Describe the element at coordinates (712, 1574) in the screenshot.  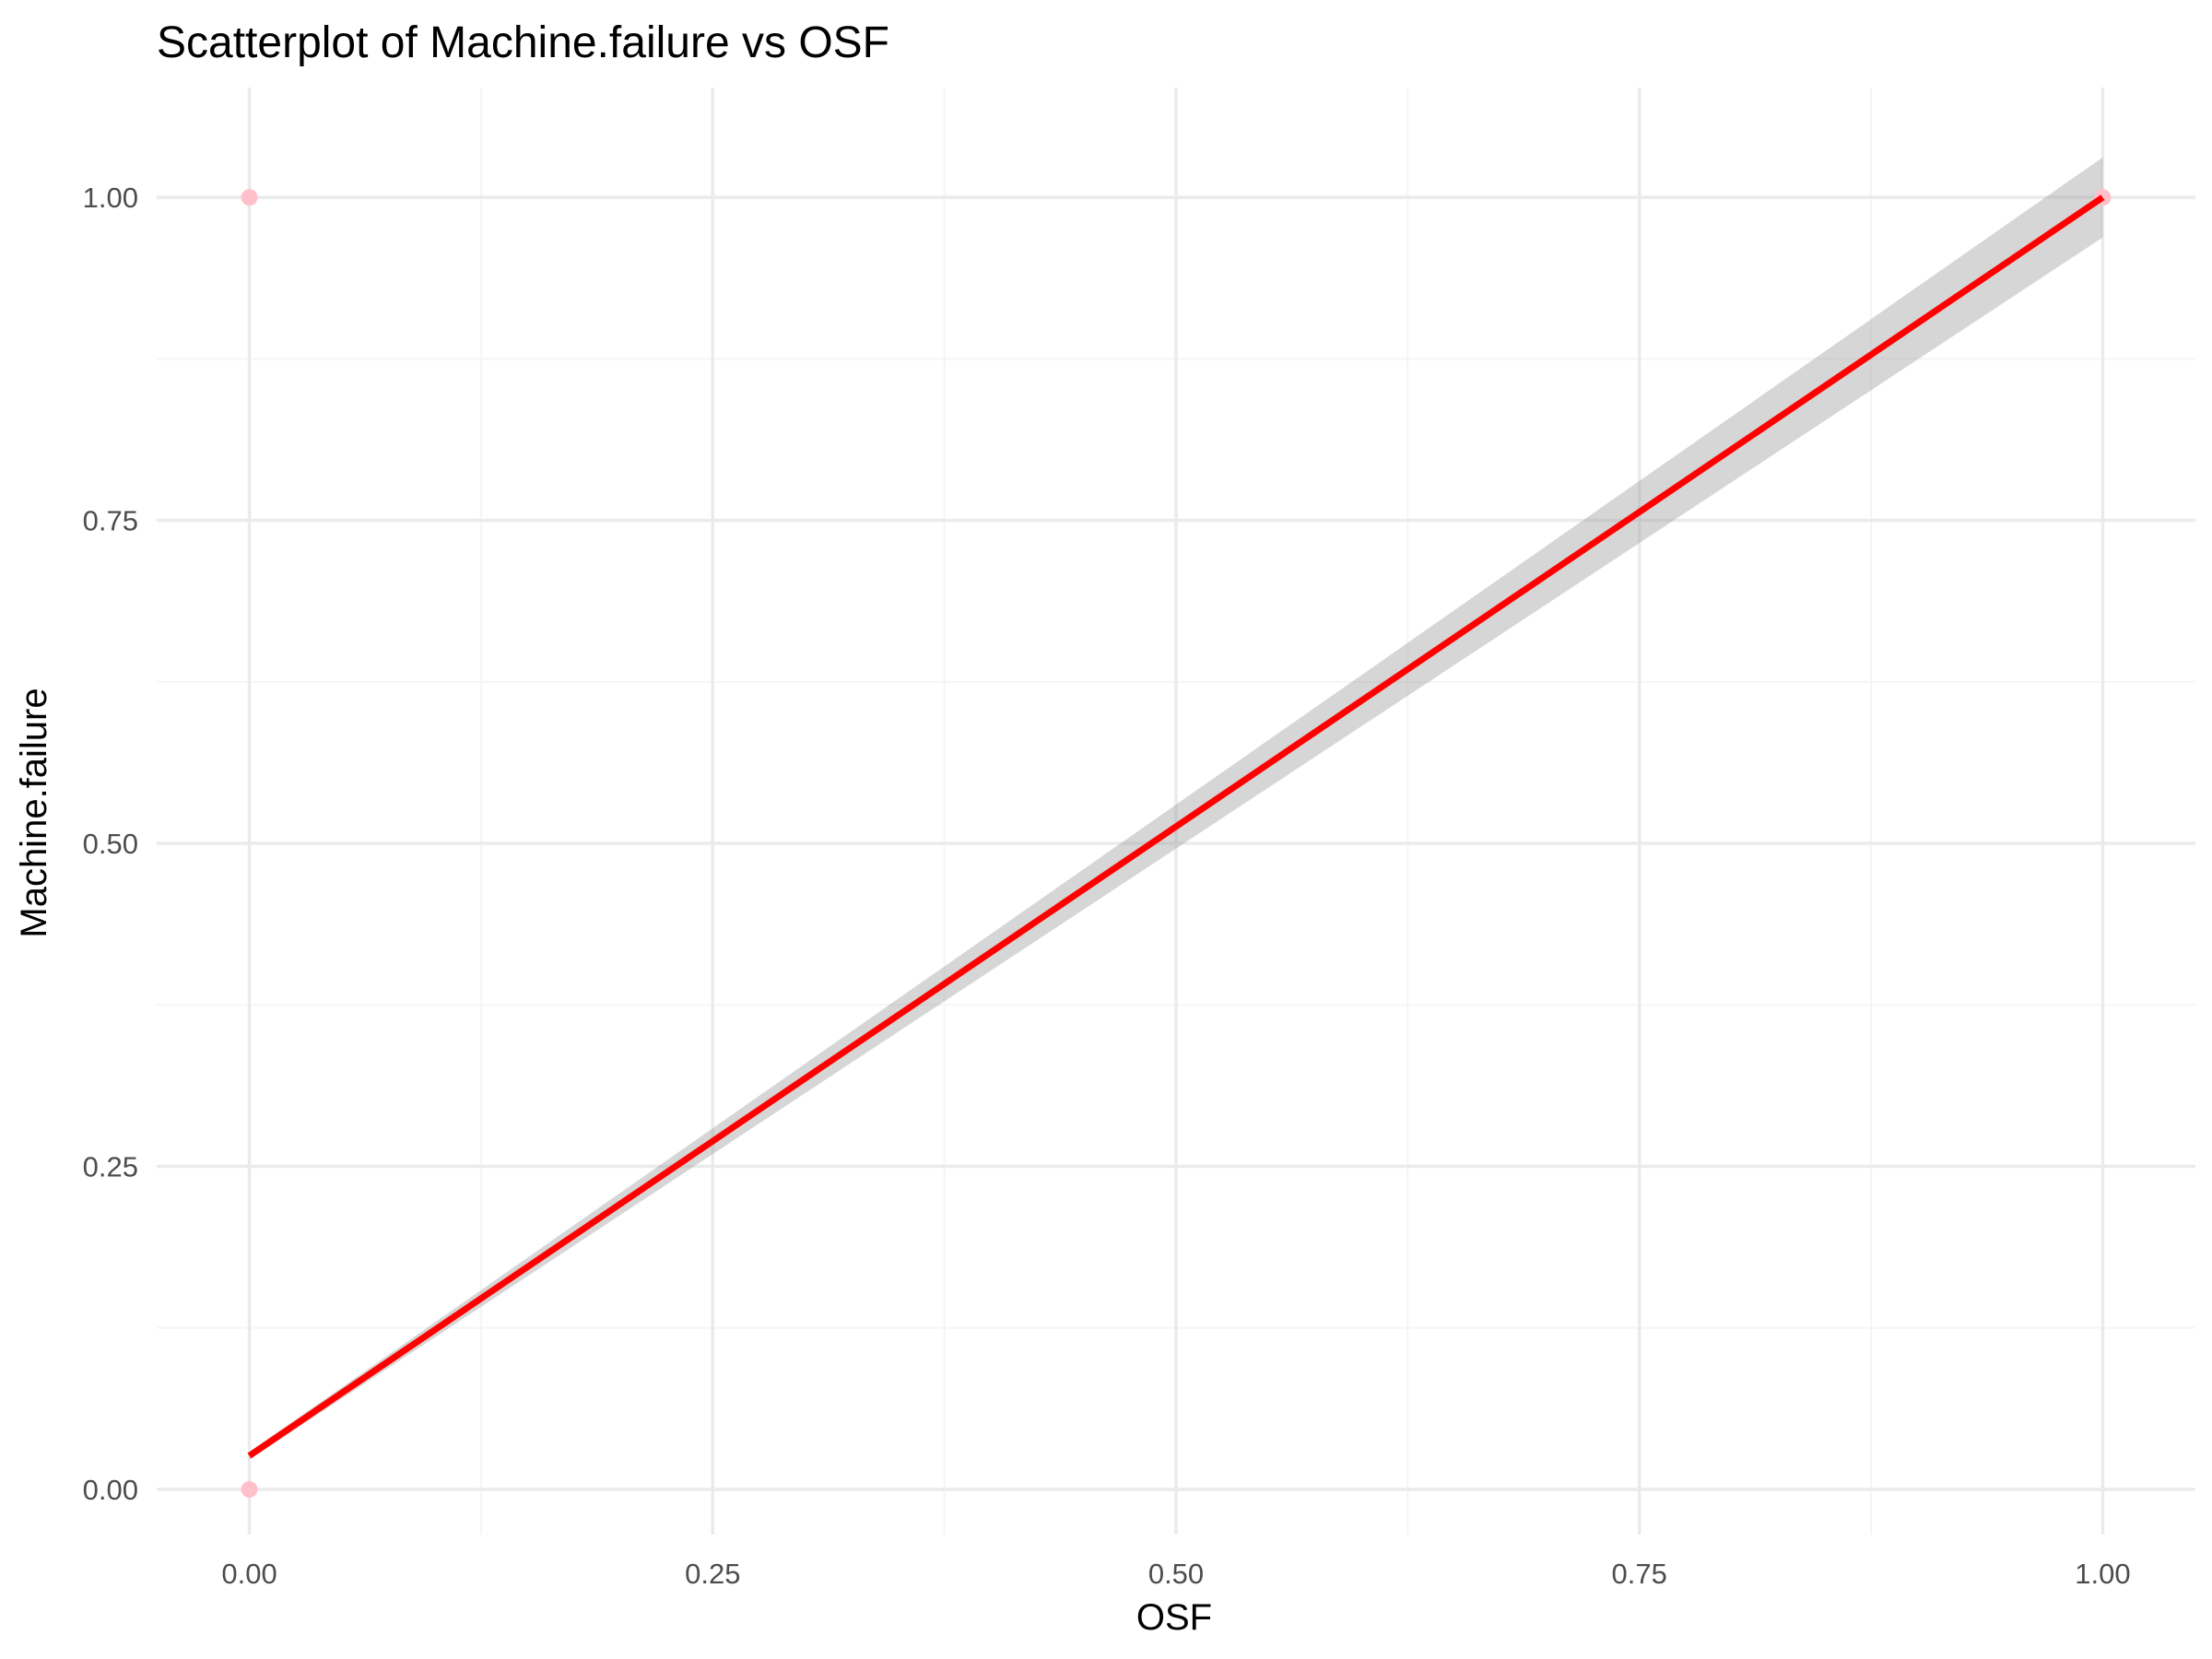
I see `x-tick-label: 0.25` at that location.